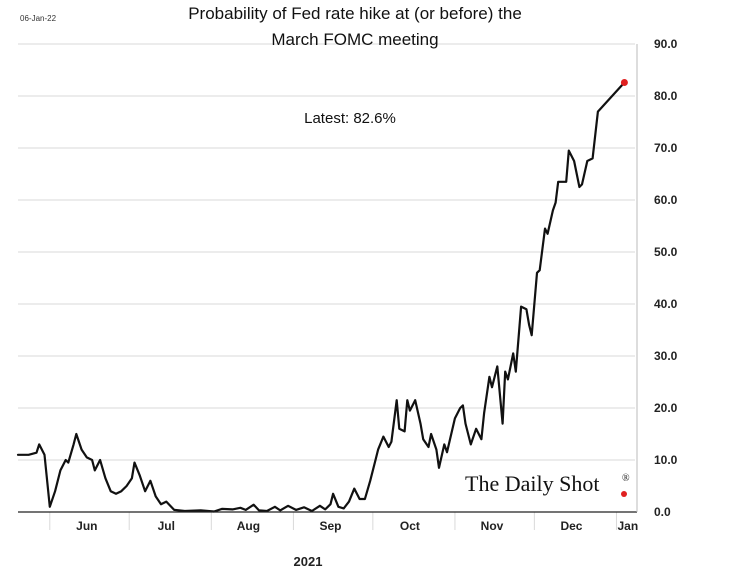 This screenshot has height=576, width=735. Describe the element at coordinates (86, 526) in the screenshot. I see `x-tick-label: Jun` at that location.